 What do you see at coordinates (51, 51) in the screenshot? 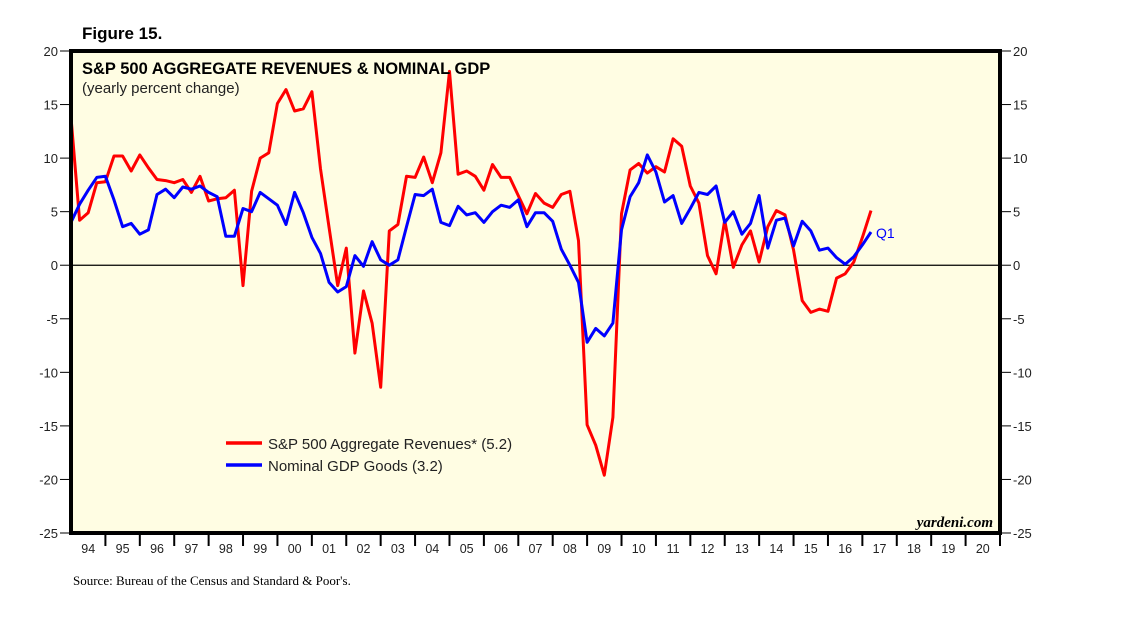
I see `y-tick-label-left: 20` at bounding box center [51, 51].